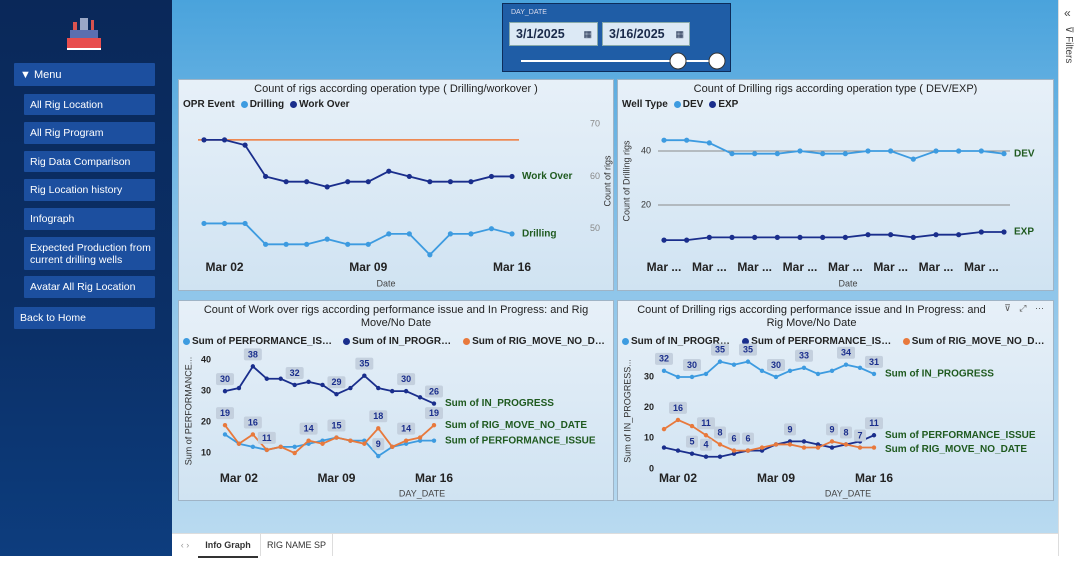 This screenshot has height=562, width=1080. Describe the element at coordinates (400, 341) in the screenshot. I see `legend-item: Sum of IN_PROGRESS` at that location.